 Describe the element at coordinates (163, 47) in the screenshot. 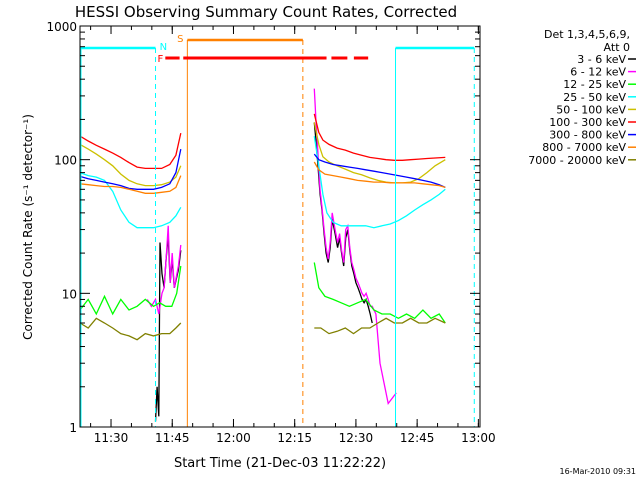

I see `night-flag-label: N` at that location.